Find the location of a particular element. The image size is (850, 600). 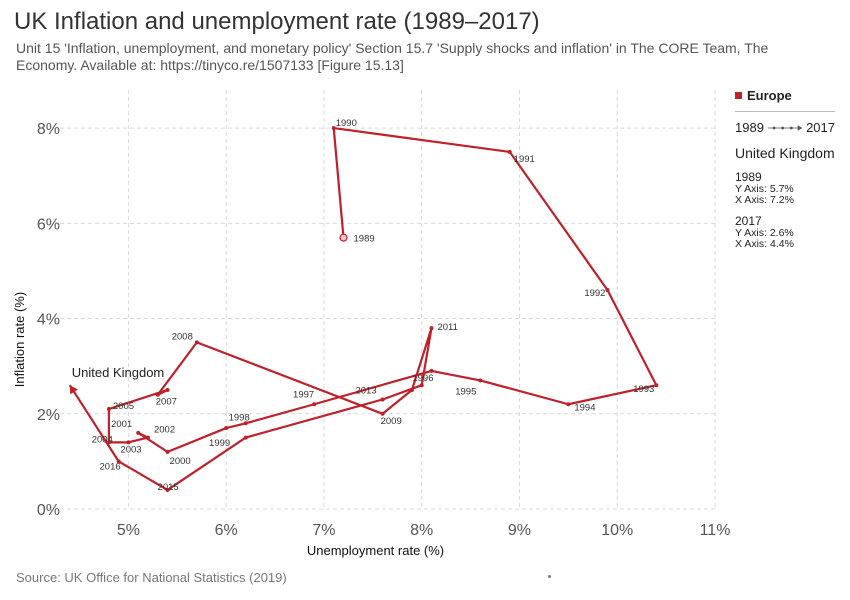

data-label: 2007 is located at coordinates (166, 402).